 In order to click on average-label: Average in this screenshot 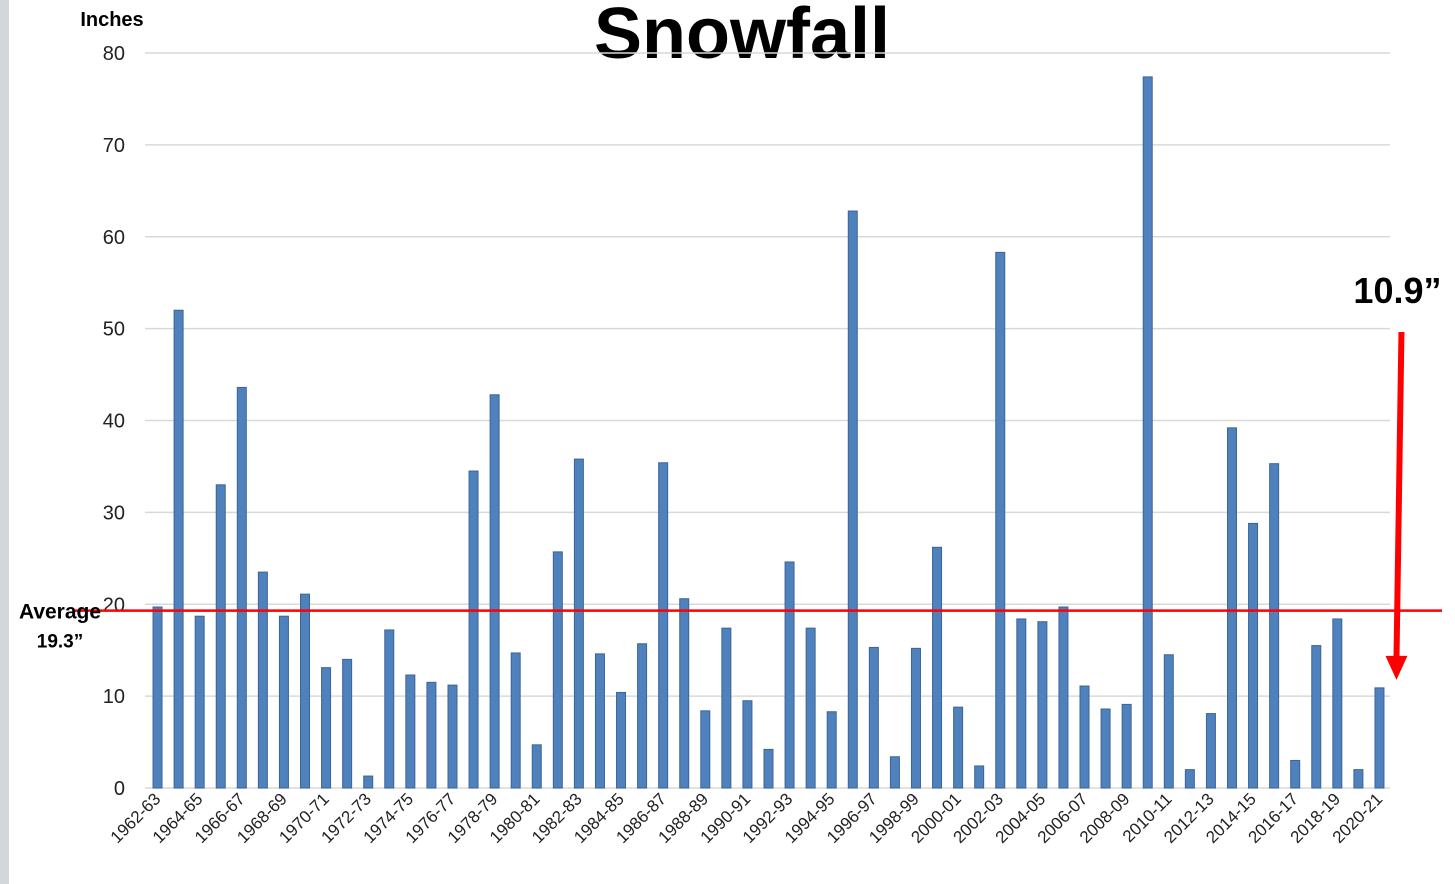, I will do `click(60, 612)`.